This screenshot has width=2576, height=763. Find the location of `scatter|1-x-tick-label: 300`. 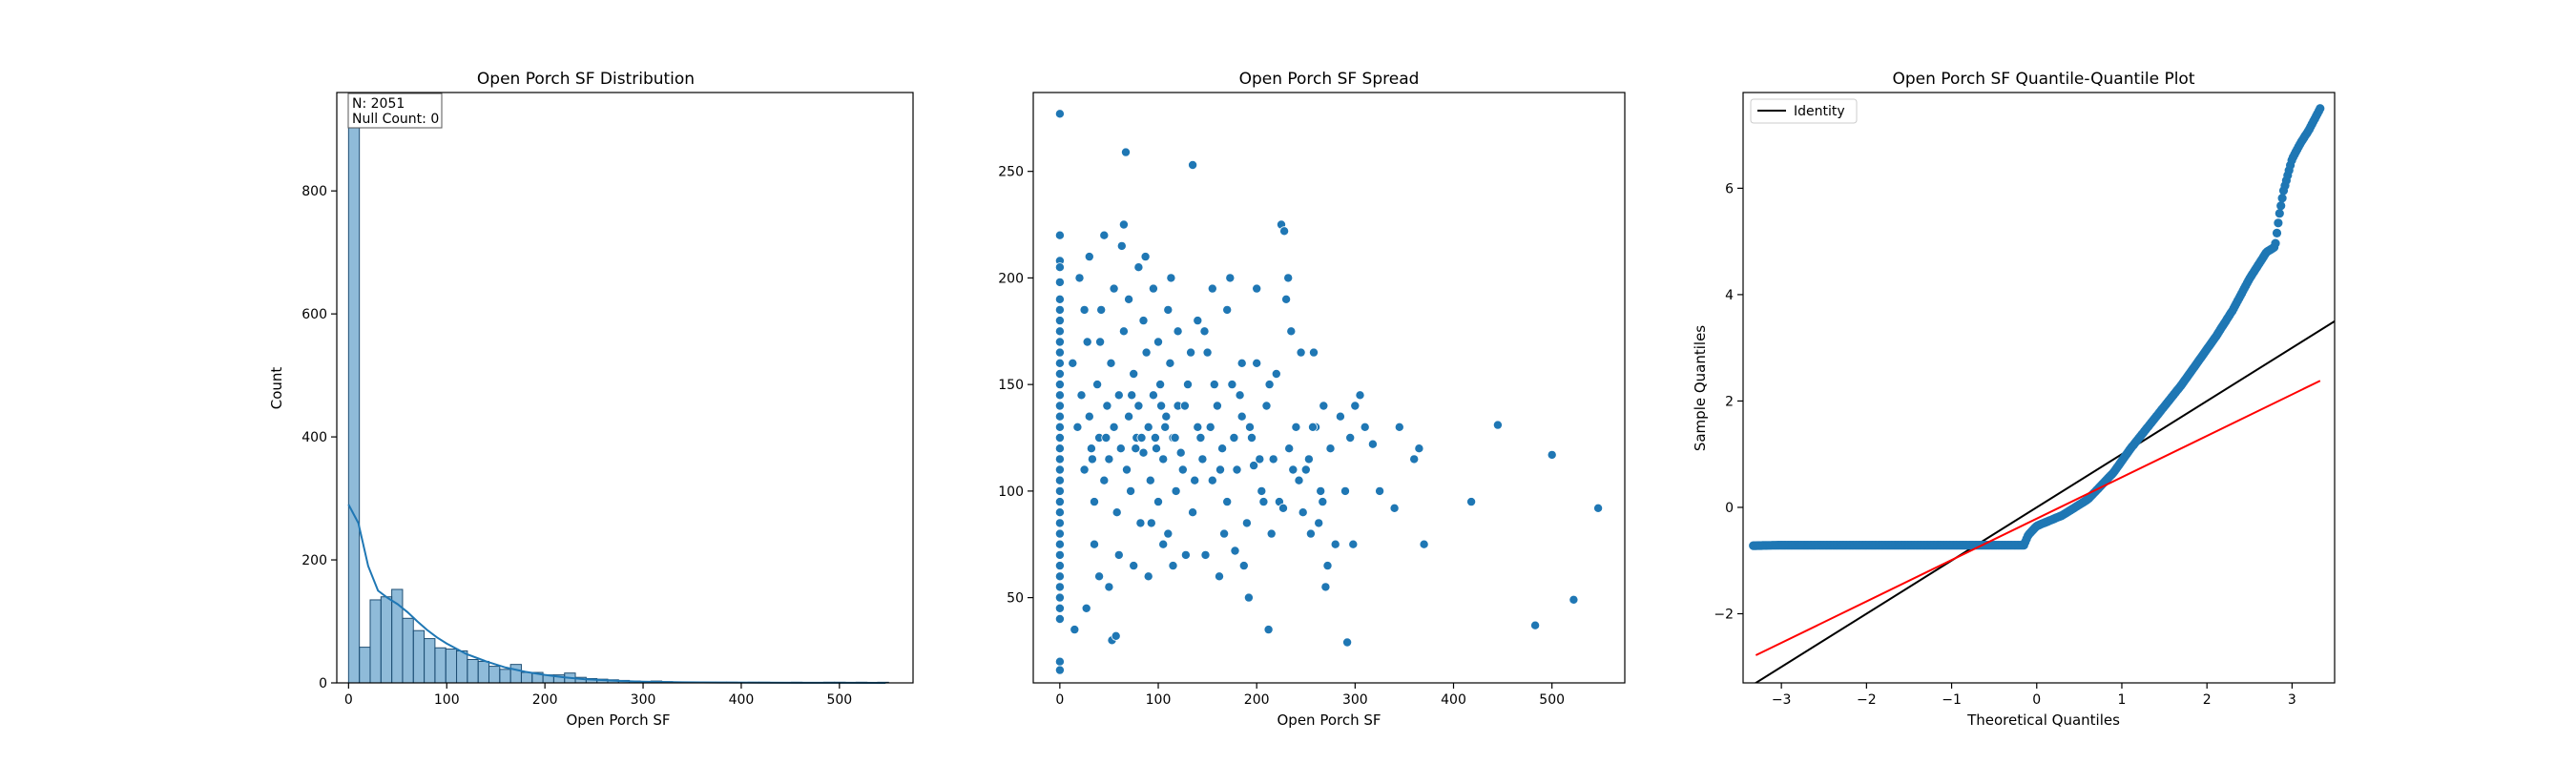

scatter|1-x-tick-label: 300 is located at coordinates (1355, 700).